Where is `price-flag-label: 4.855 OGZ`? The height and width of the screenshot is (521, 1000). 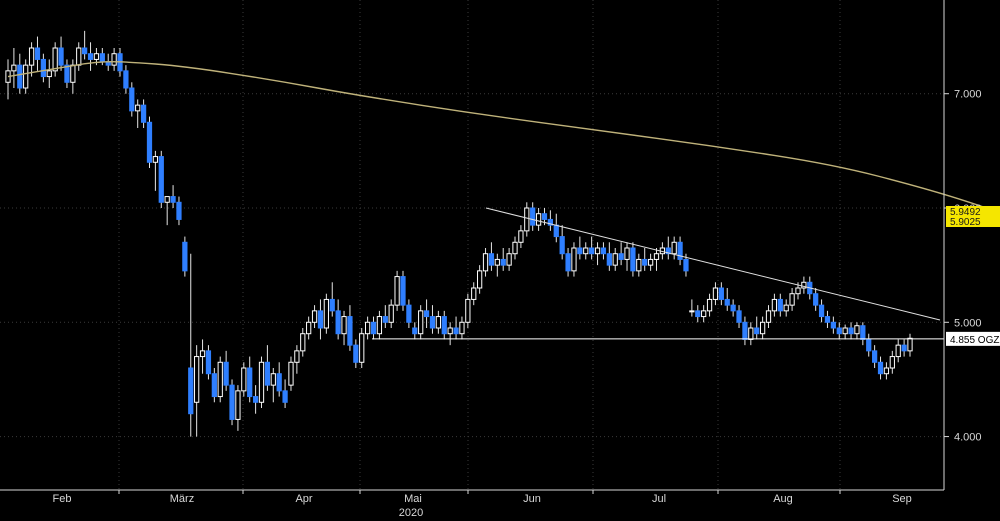
price-flag-label: 4.855 OGZ is located at coordinates (974, 340).